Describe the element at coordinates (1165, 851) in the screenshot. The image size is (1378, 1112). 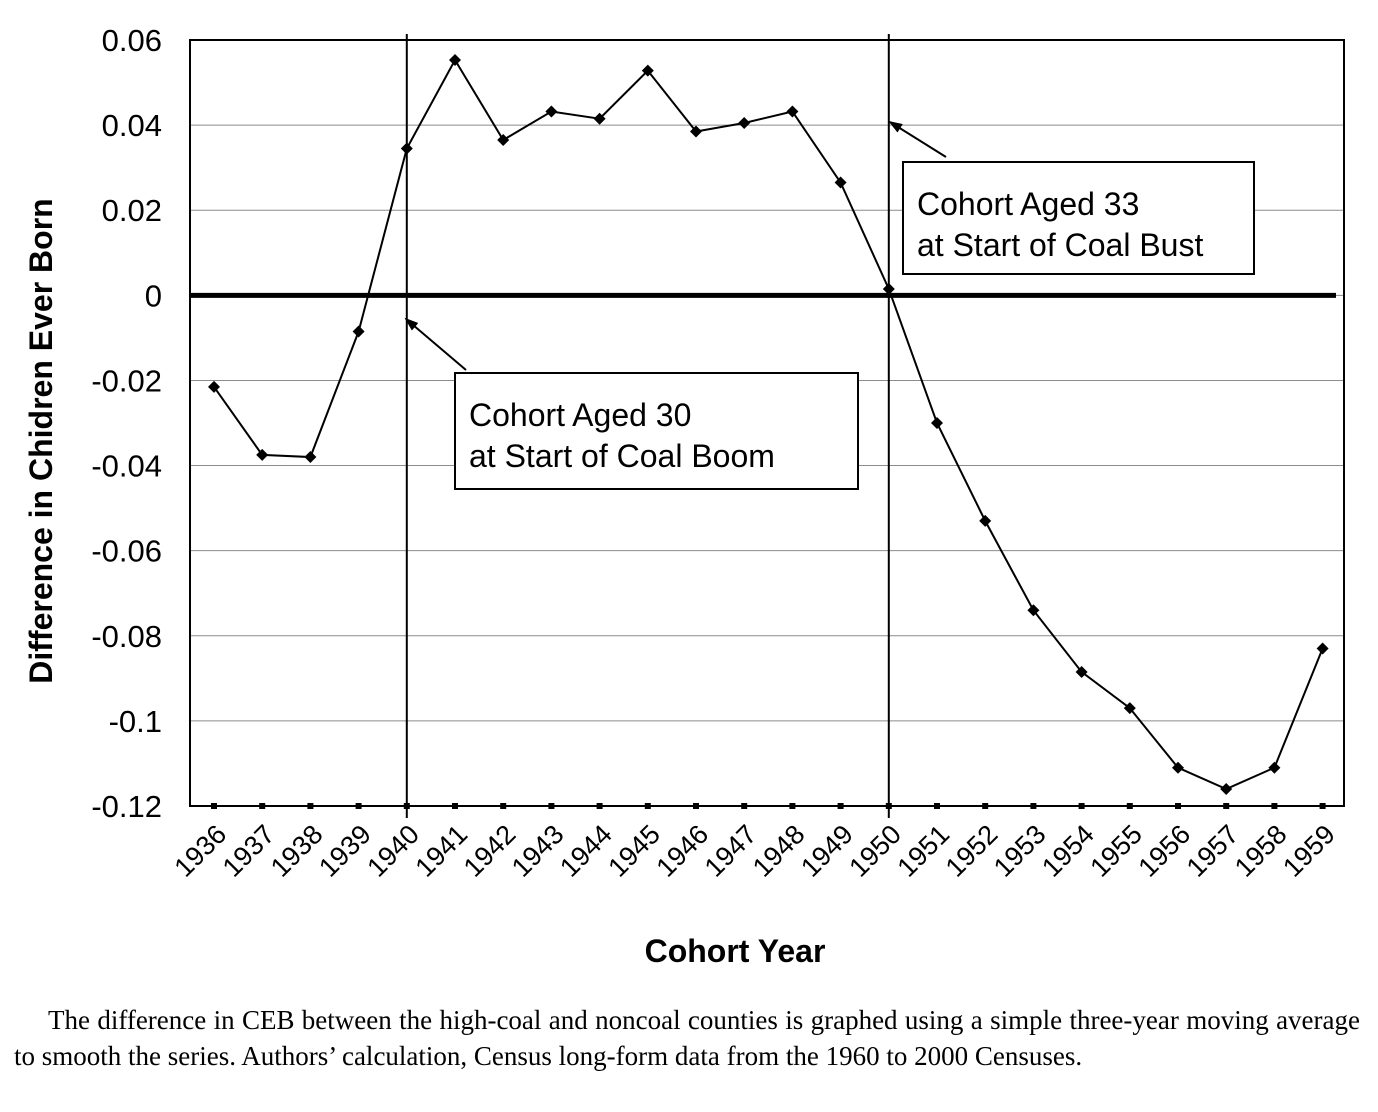
I see `x-tick-label: 1956` at that location.